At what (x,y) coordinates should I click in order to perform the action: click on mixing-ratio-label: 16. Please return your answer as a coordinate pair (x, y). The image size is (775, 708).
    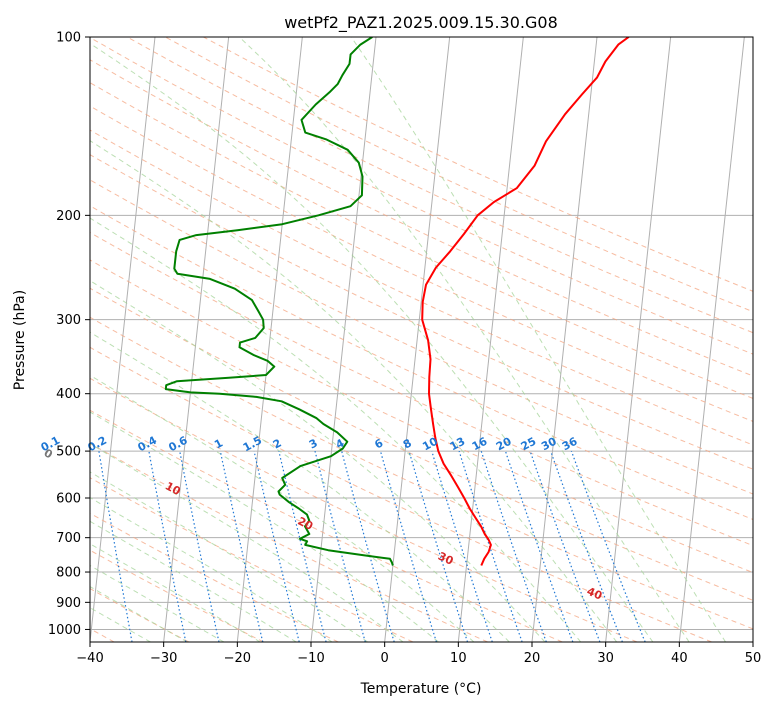
    Looking at the image, I should click on (480, 444).